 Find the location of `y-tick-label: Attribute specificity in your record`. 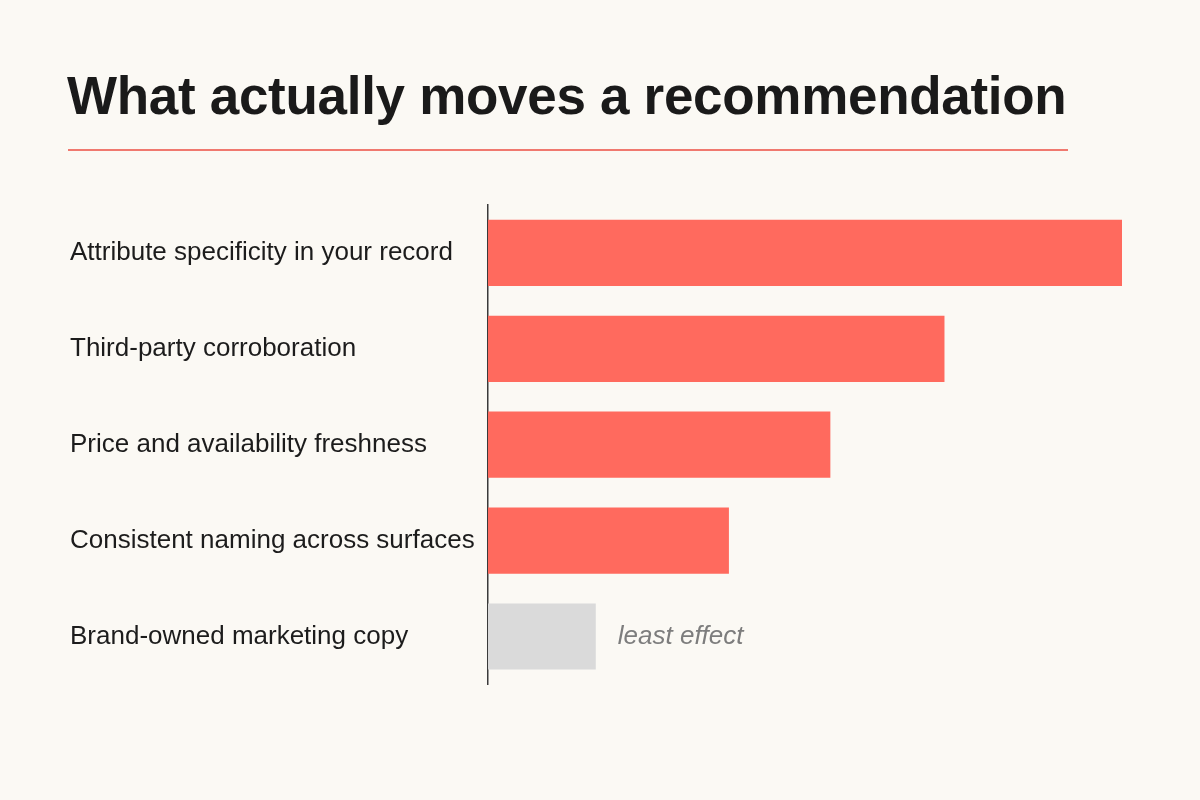

y-tick-label: Attribute specificity in your record is located at coordinates (261, 251).